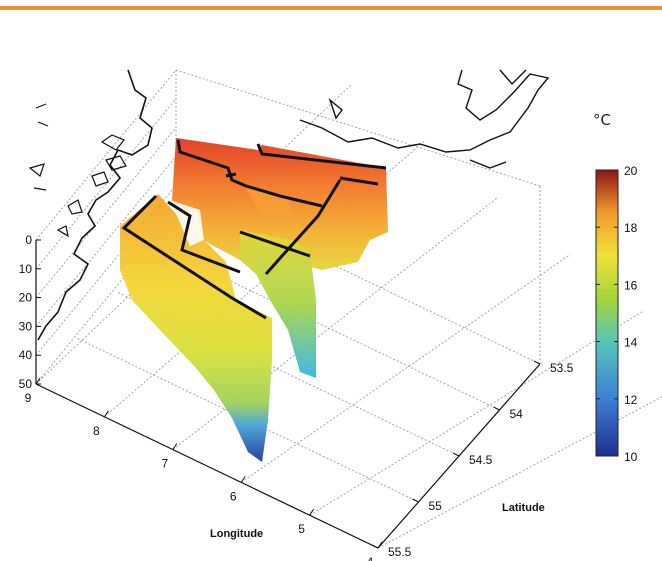 The width and height of the screenshot is (662, 561). Describe the element at coordinates (631, 171) in the screenshot. I see `colorbar-tick-label: 20` at that location.